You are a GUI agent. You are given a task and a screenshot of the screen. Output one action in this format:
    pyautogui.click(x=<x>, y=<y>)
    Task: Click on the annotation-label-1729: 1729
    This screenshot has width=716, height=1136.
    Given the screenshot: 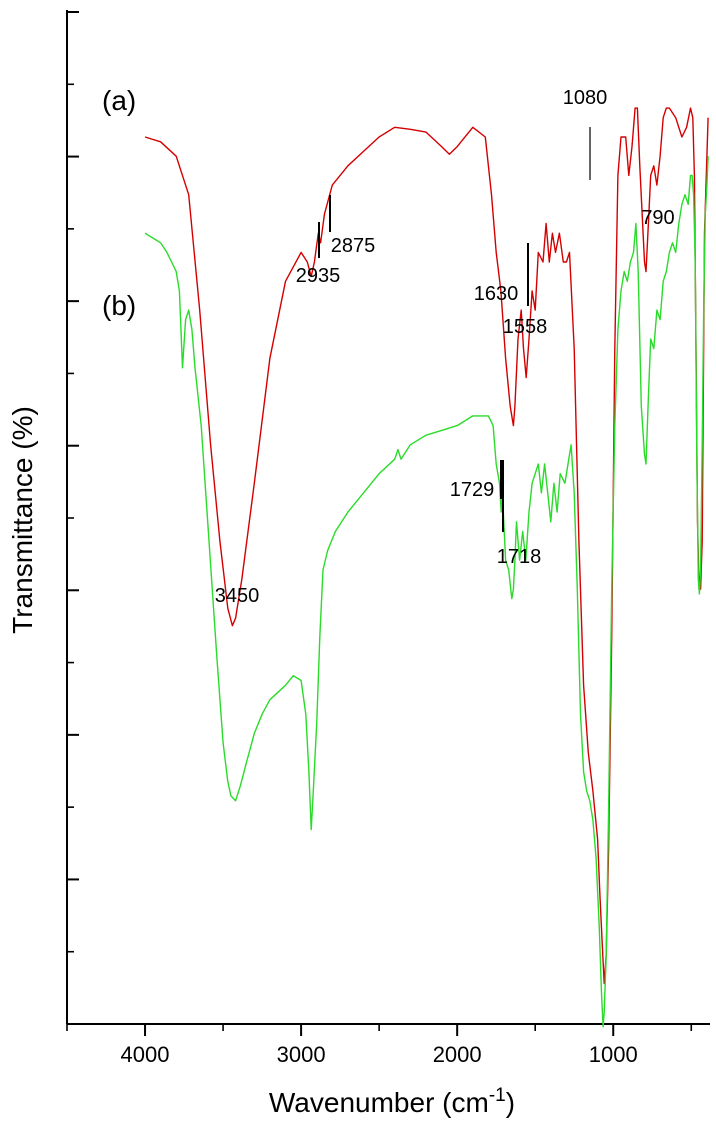 What is the action you would take?
    pyautogui.click(x=472, y=490)
    